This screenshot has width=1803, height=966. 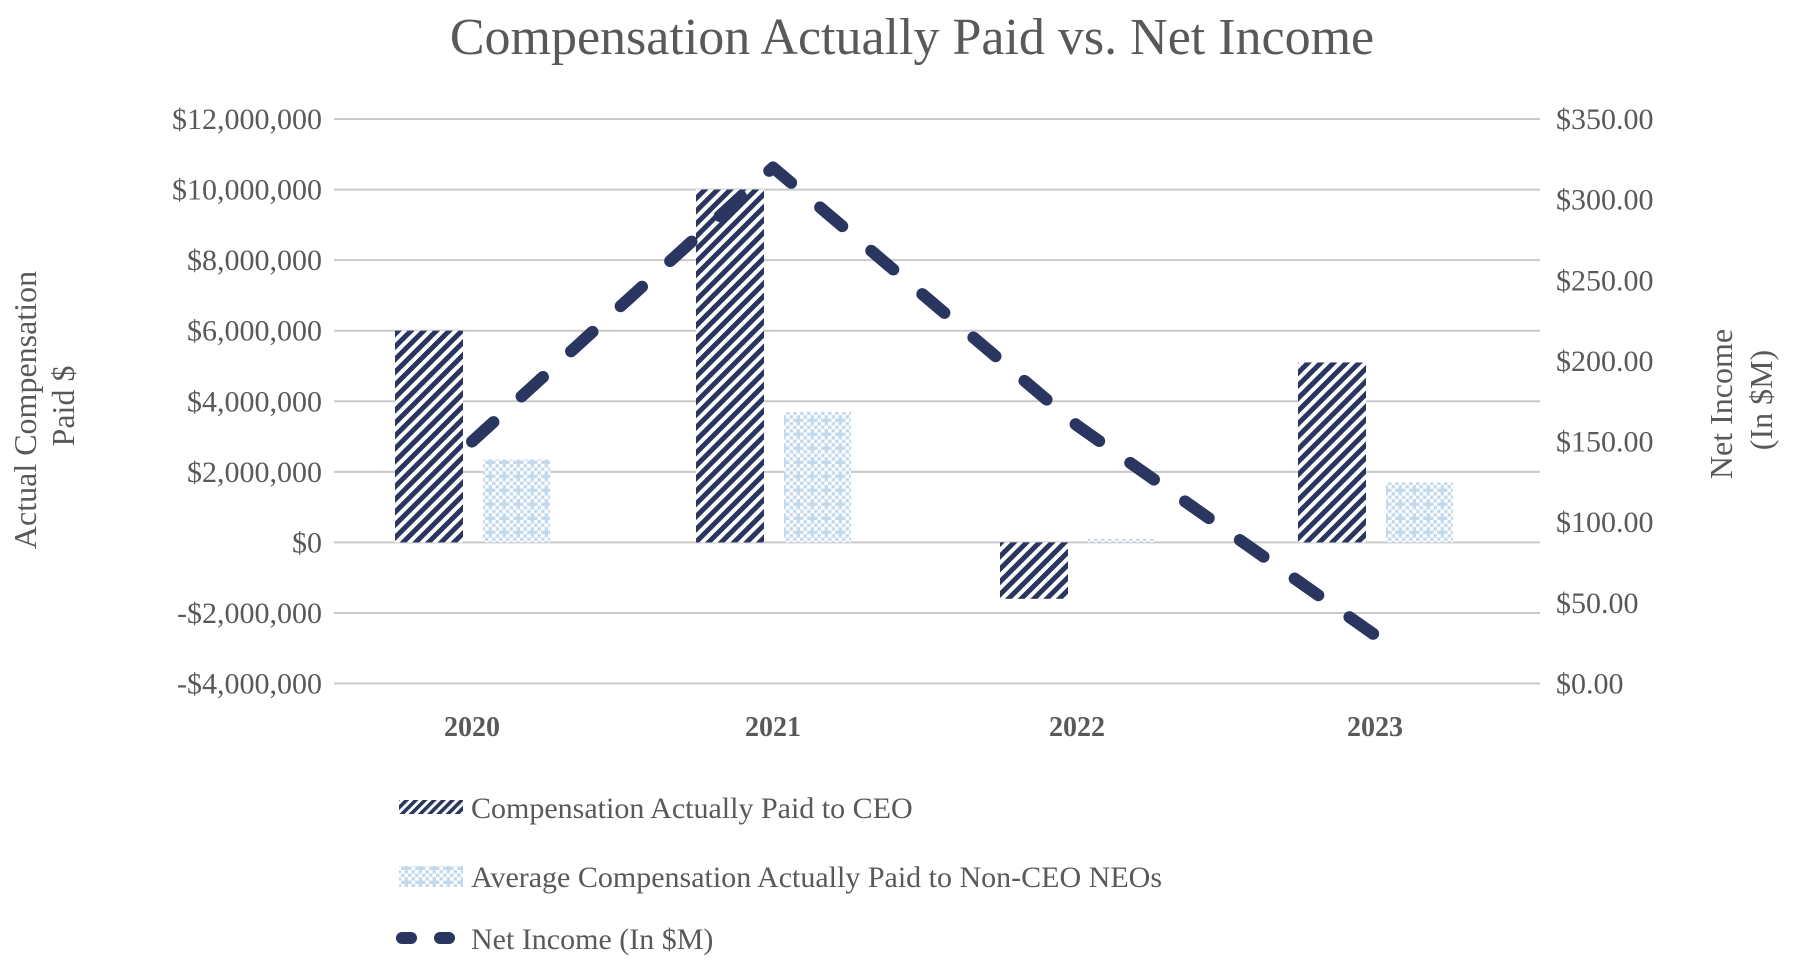 What do you see at coordinates (923, 727) in the screenshot?
I see `x-axis-category-labels: 2020 2021 2022 2023` at bounding box center [923, 727].